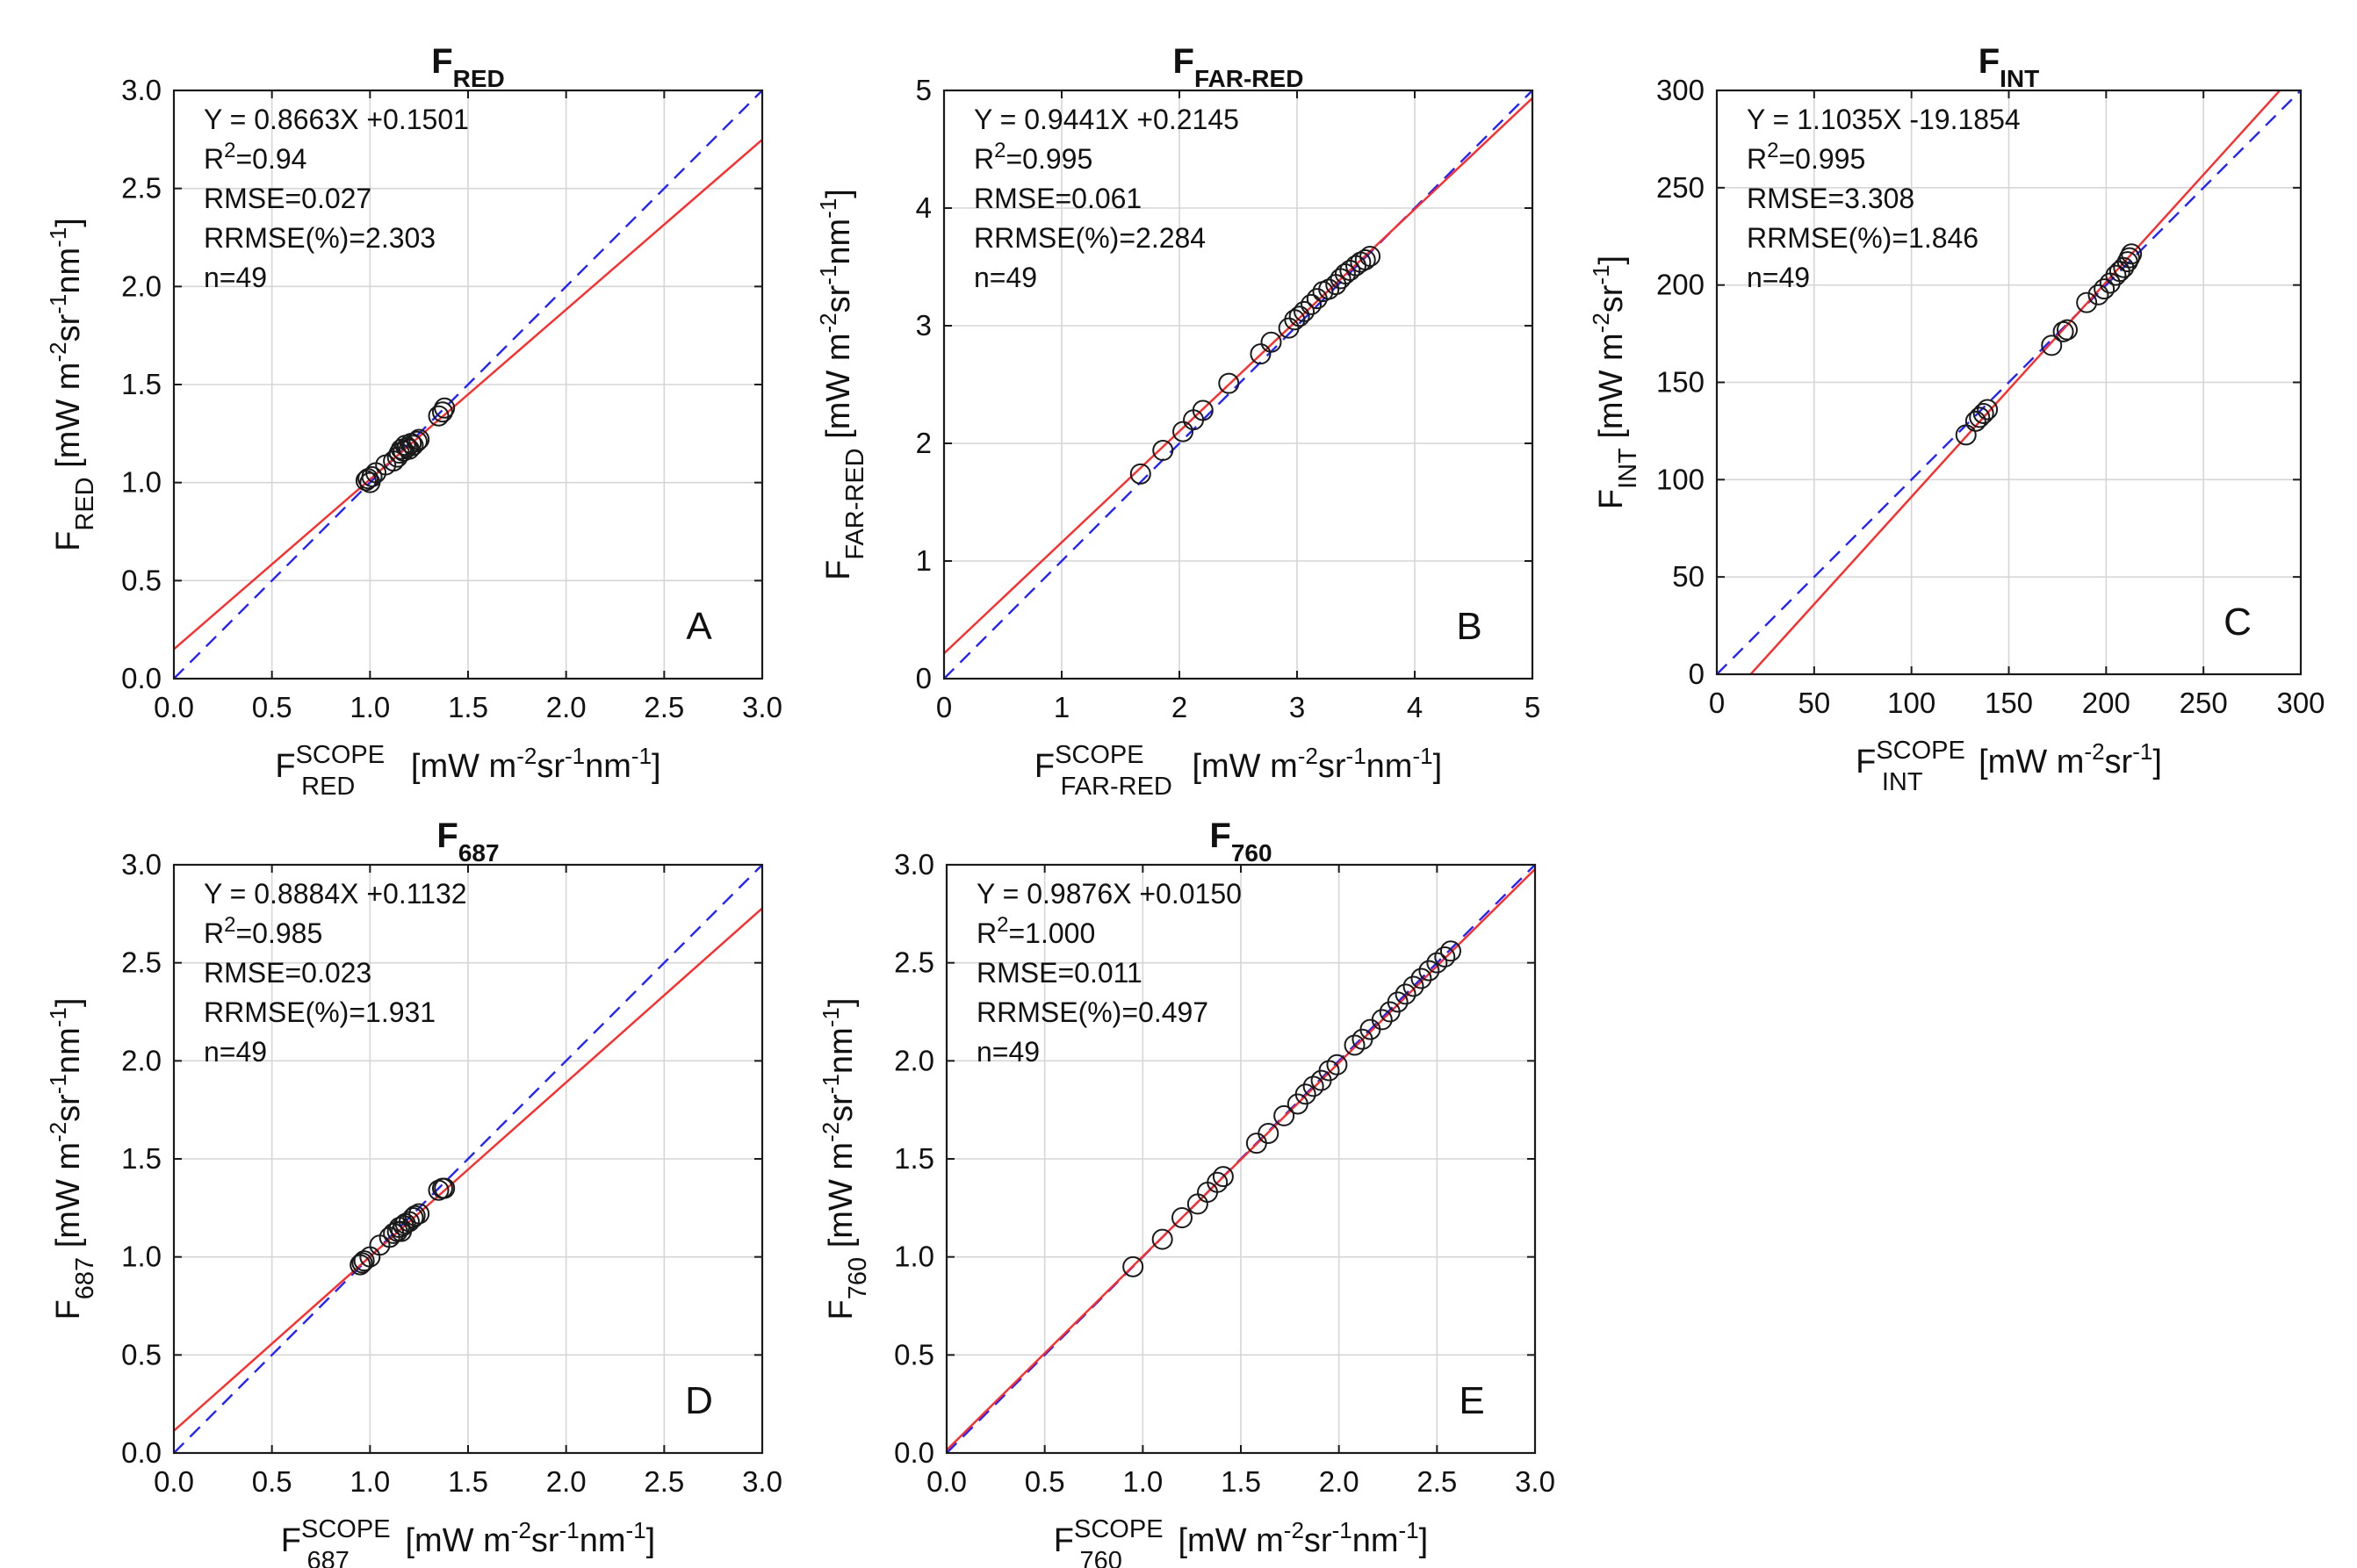 The width and height of the screenshot is (2357, 1568). I want to click on panel-e-x-tick-label: 1.5, so click(1241, 1481).